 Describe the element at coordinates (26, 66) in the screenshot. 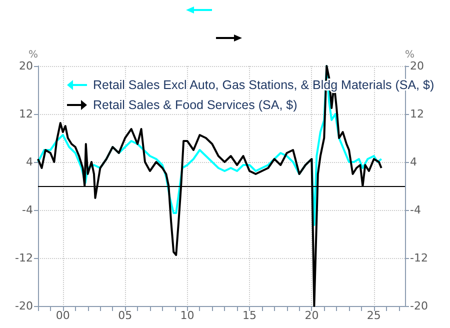

I see `y-tick-label: 20` at that location.